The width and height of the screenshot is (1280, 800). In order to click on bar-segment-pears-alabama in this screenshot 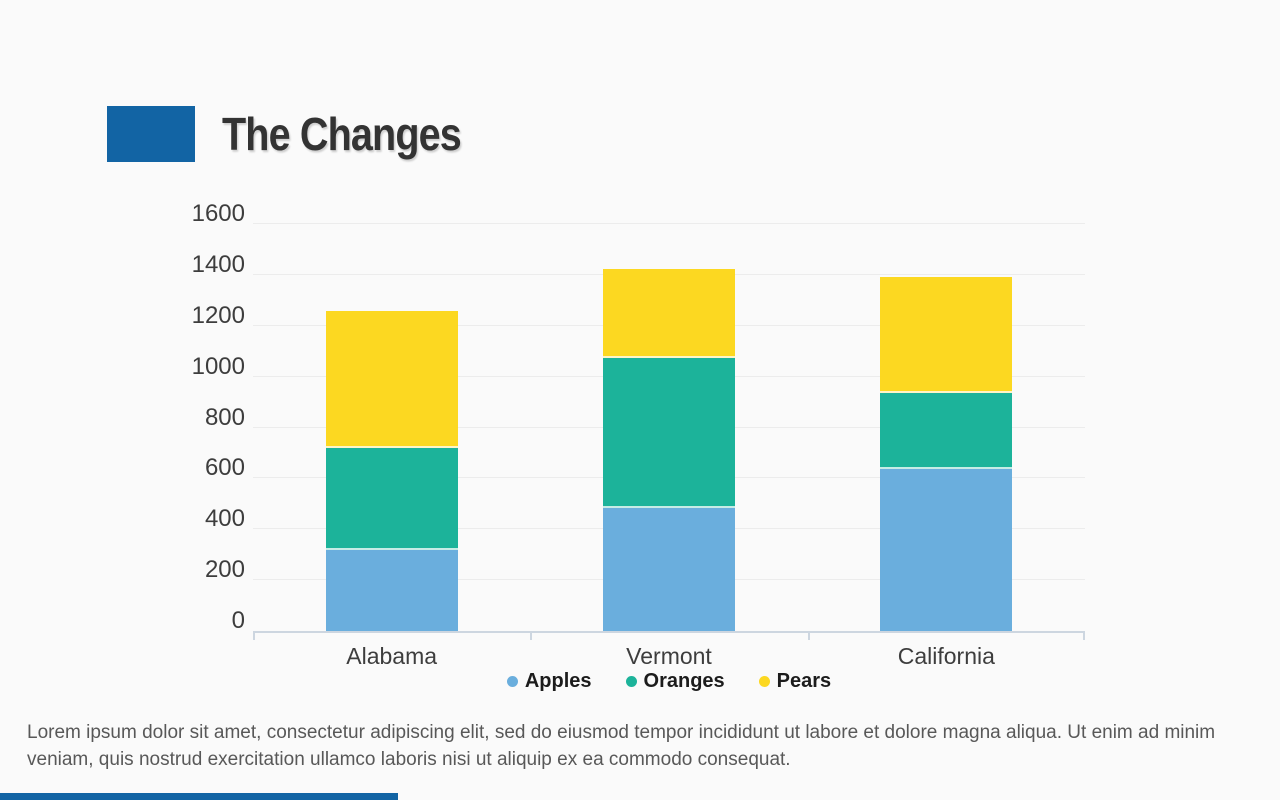, I will do `click(391, 379)`.